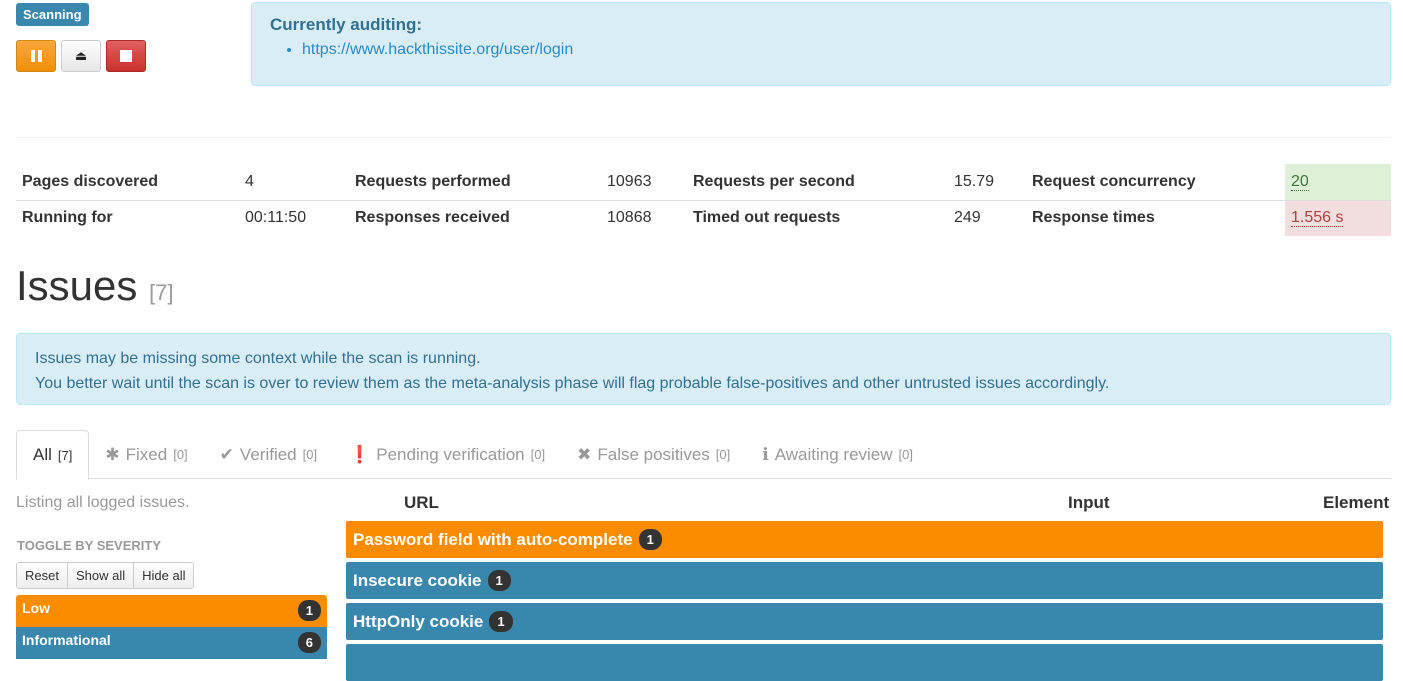  What do you see at coordinates (817, 217) in the screenshot?
I see `stat-label: Timed out requests` at bounding box center [817, 217].